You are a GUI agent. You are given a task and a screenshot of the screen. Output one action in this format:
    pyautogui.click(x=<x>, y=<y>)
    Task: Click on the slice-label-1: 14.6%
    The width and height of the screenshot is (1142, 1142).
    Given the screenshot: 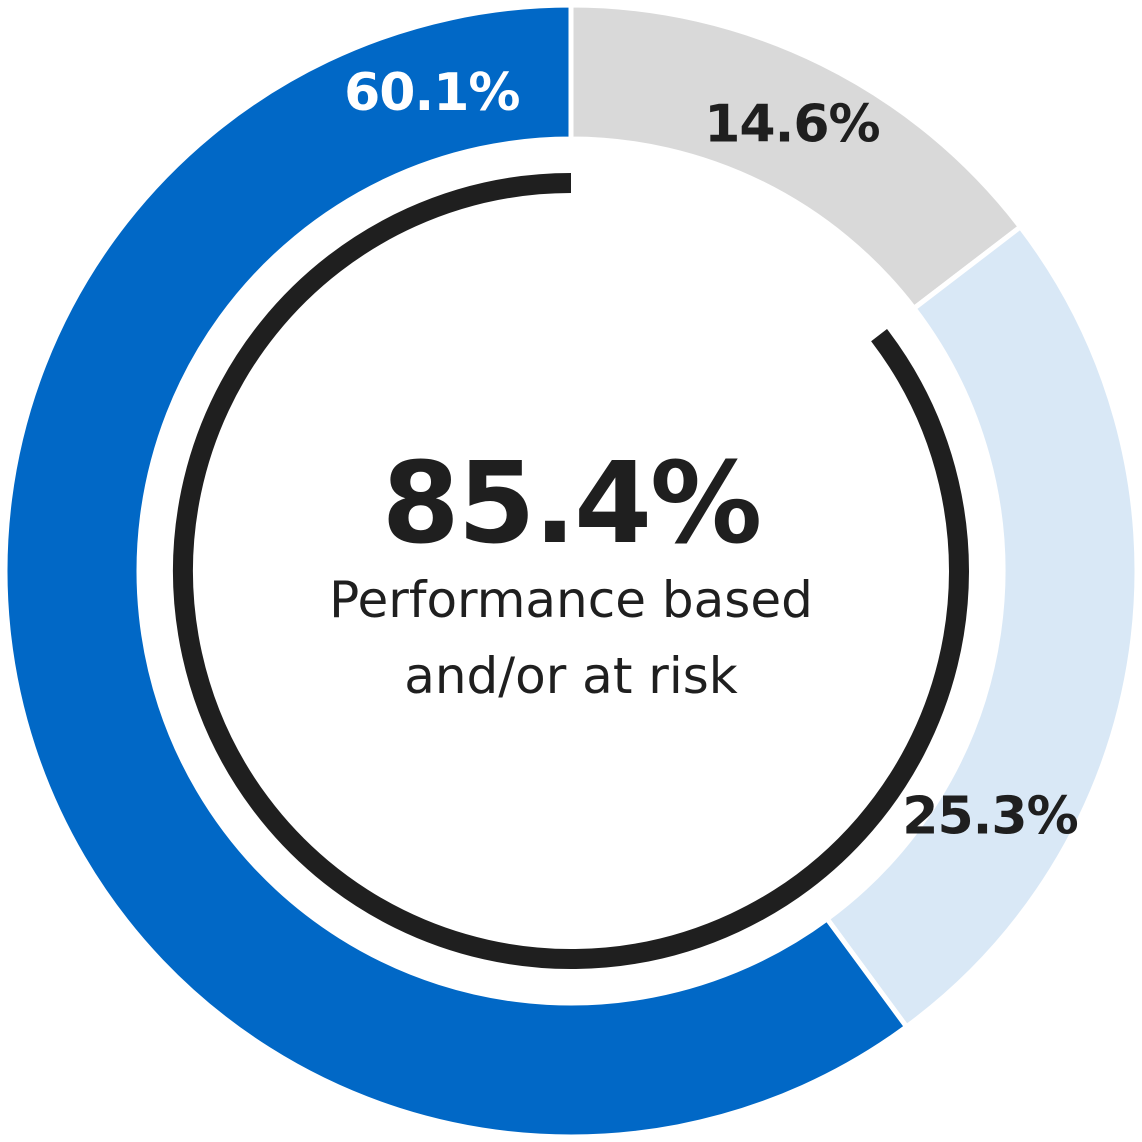 What is the action you would take?
    pyautogui.click(x=791, y=125)
    